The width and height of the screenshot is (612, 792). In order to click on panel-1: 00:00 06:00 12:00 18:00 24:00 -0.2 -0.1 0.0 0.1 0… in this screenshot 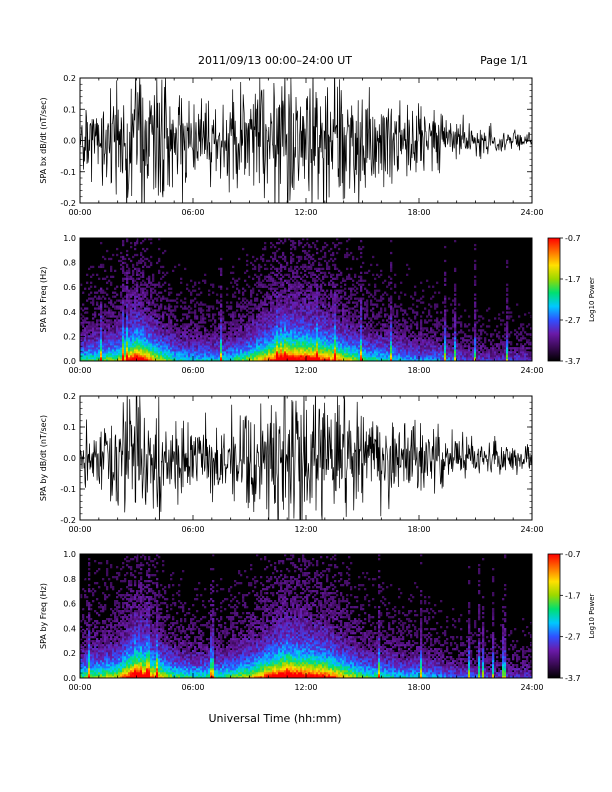, I will do `click(291, 145)`.